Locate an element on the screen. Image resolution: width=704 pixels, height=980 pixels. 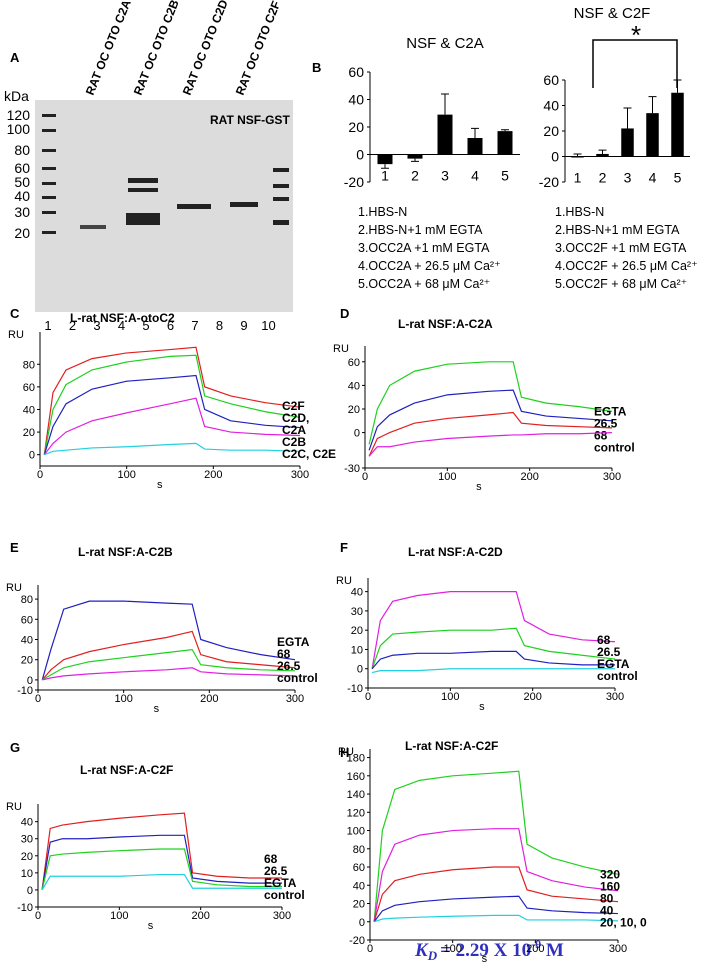
lane-number: 3 is located at coordinates (96, 325).